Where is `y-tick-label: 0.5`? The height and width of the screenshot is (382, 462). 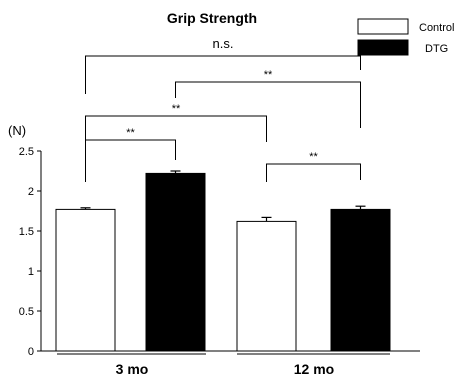
y-tick-label: 0.5 is located at coordinates (26, 312).